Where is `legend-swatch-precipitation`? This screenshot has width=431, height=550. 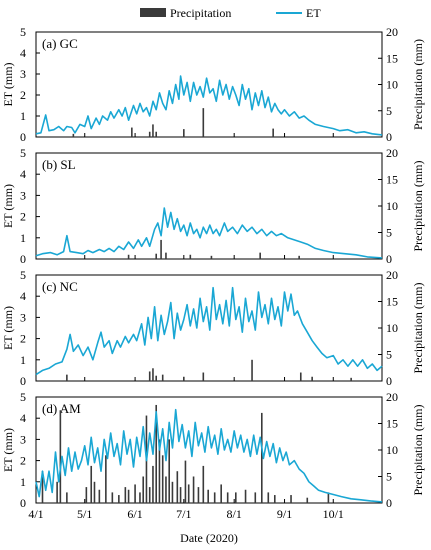
legend-swatch-precipitation is located at coordinates (153, 12).